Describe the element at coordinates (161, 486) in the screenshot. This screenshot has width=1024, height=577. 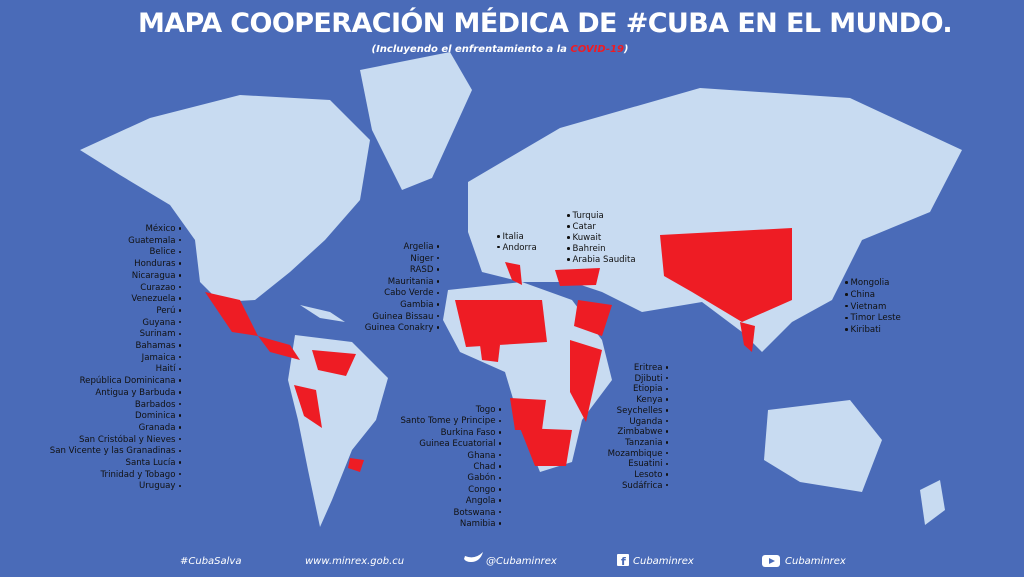
I see `country-label: Uruguay` at that location.